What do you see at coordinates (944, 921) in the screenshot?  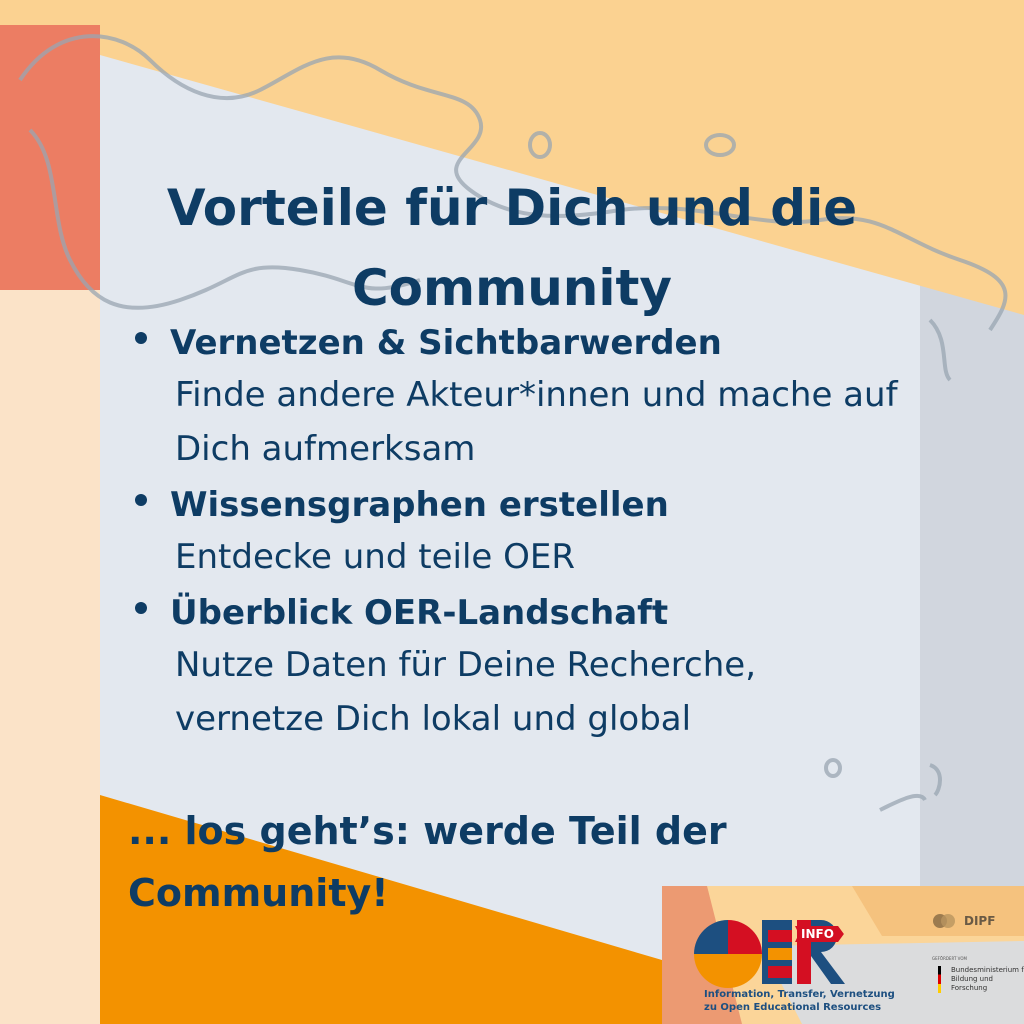 I see `dipf-logo-icon` at bounding box center [944, 921].